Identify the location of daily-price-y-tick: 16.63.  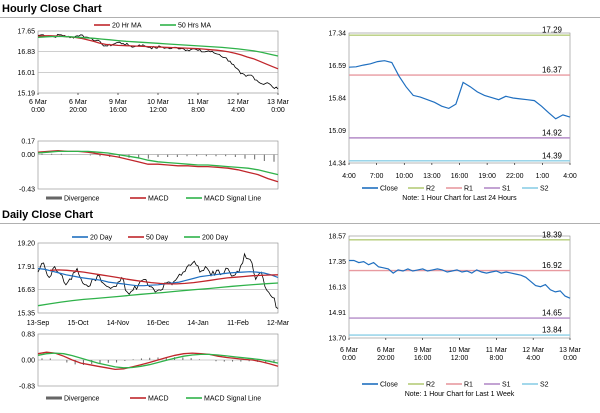
(26, 290).